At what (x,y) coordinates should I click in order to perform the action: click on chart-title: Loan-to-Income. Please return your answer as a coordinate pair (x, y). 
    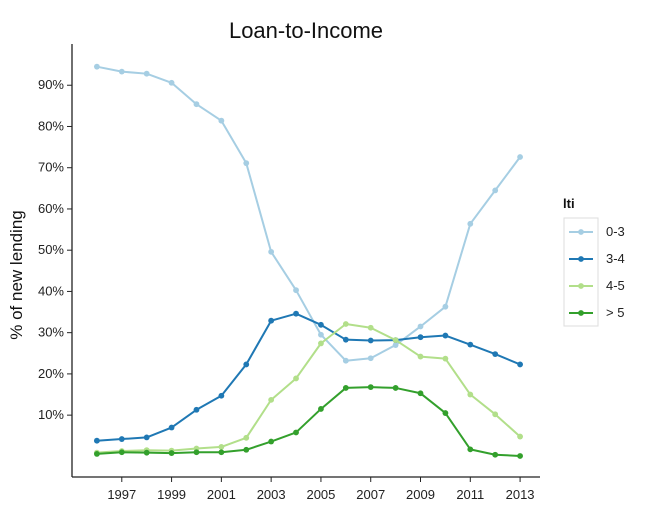
    Looking at the image, I should click on (306, 30).